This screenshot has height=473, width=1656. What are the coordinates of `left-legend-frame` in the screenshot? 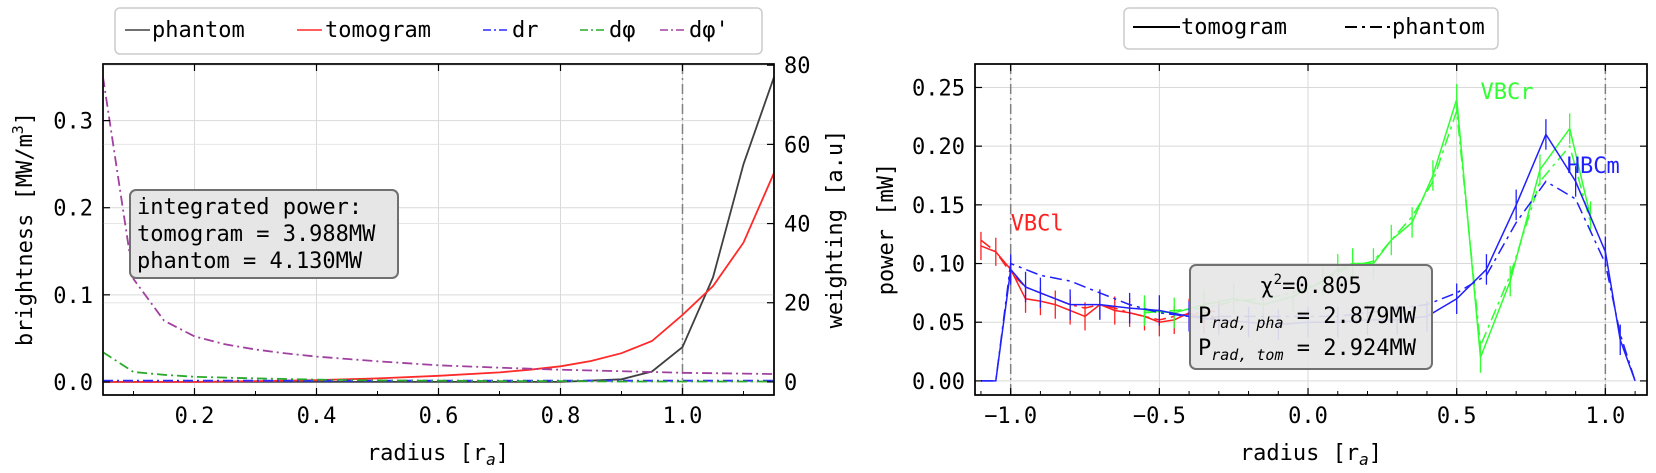 It's located at (438, 31).